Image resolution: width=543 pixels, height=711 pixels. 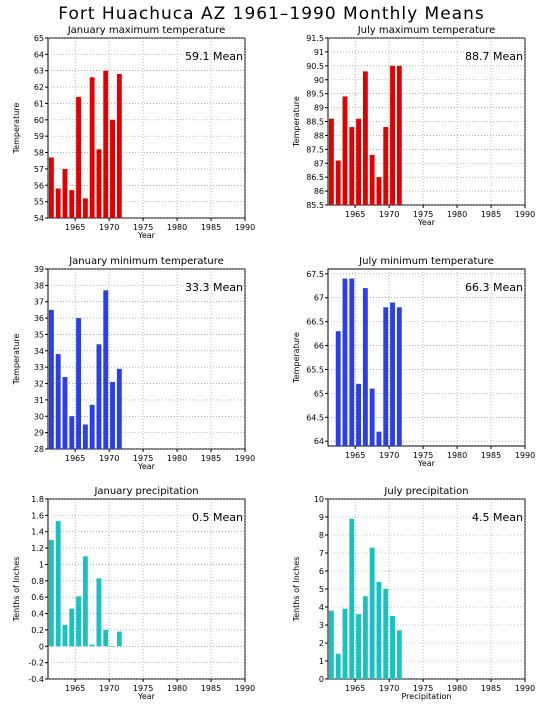 What do you see at coordinates (494, 287) in the screenshot?
I see `mean-label: 66.3 Mean` at bounding box center [494, 287].